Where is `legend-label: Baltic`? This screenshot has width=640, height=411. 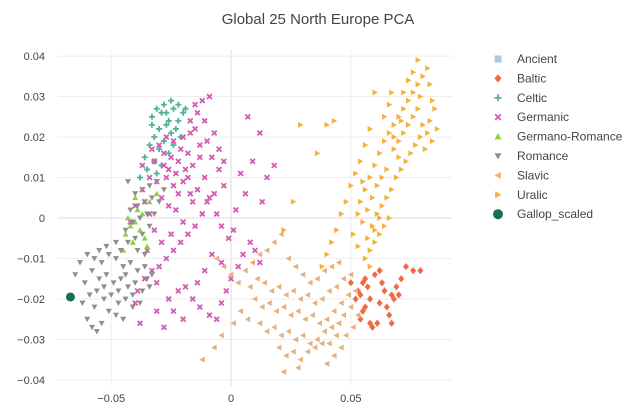 legend-label: Baltic is located at coordinates (531, 78).